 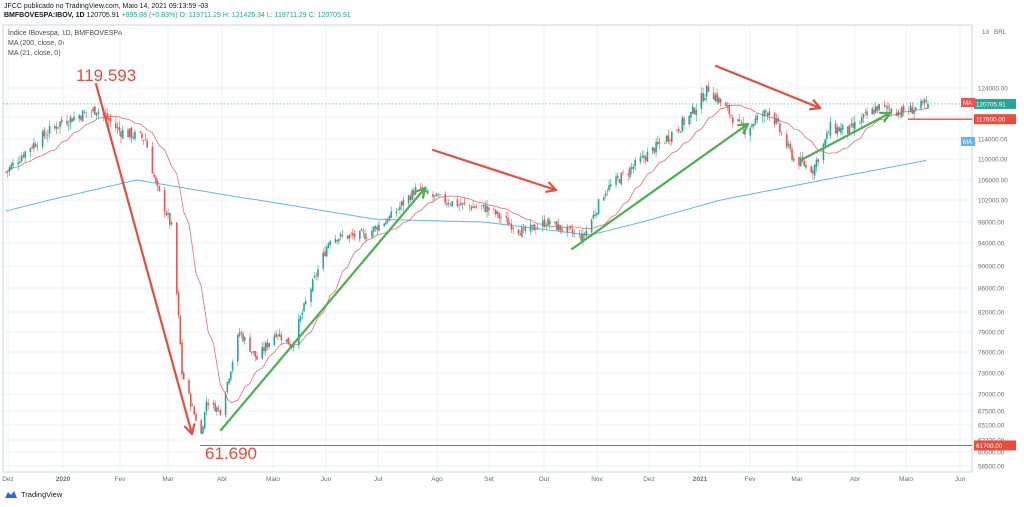 I want to click on brand-label: TradingView, so click(x=42, y=494).